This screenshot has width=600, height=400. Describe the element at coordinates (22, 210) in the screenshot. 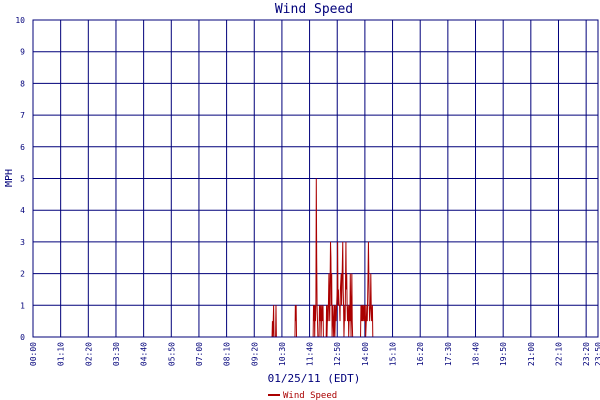

I see `y-tick-label: 4` at that location.